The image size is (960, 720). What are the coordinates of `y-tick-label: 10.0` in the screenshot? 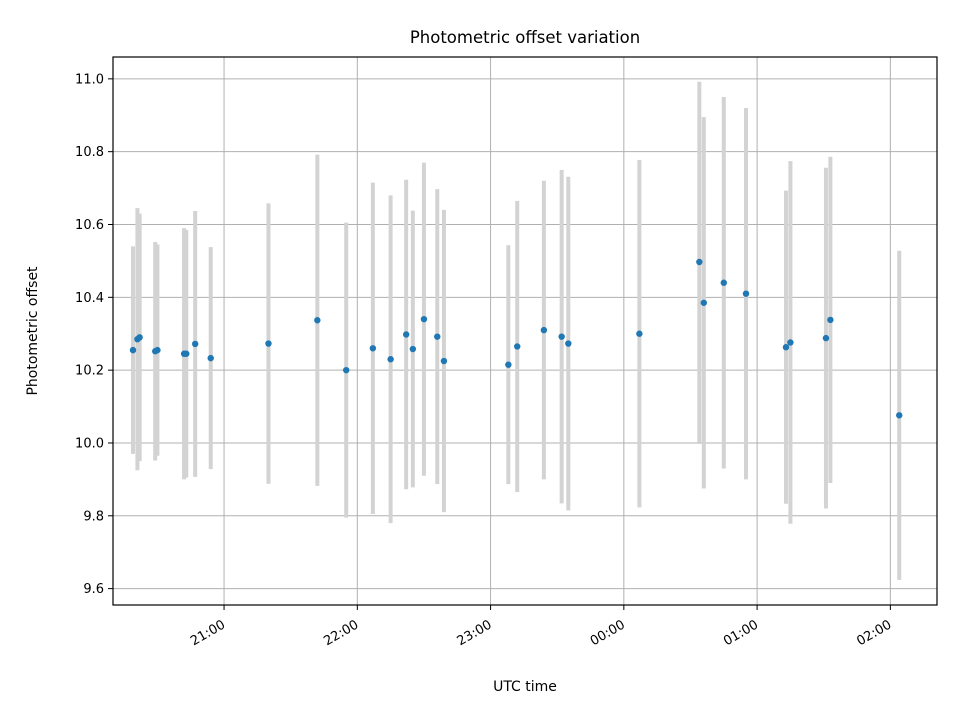 It's located at (89, 443).